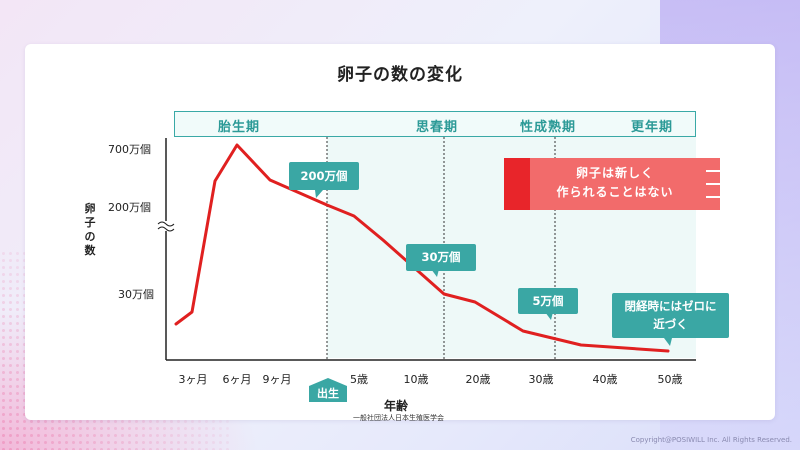 The image size is (800, 450). Describe the element at coordinates (396, 406) in the screenshot. I see `x-axis-title: 年齢` at that location.